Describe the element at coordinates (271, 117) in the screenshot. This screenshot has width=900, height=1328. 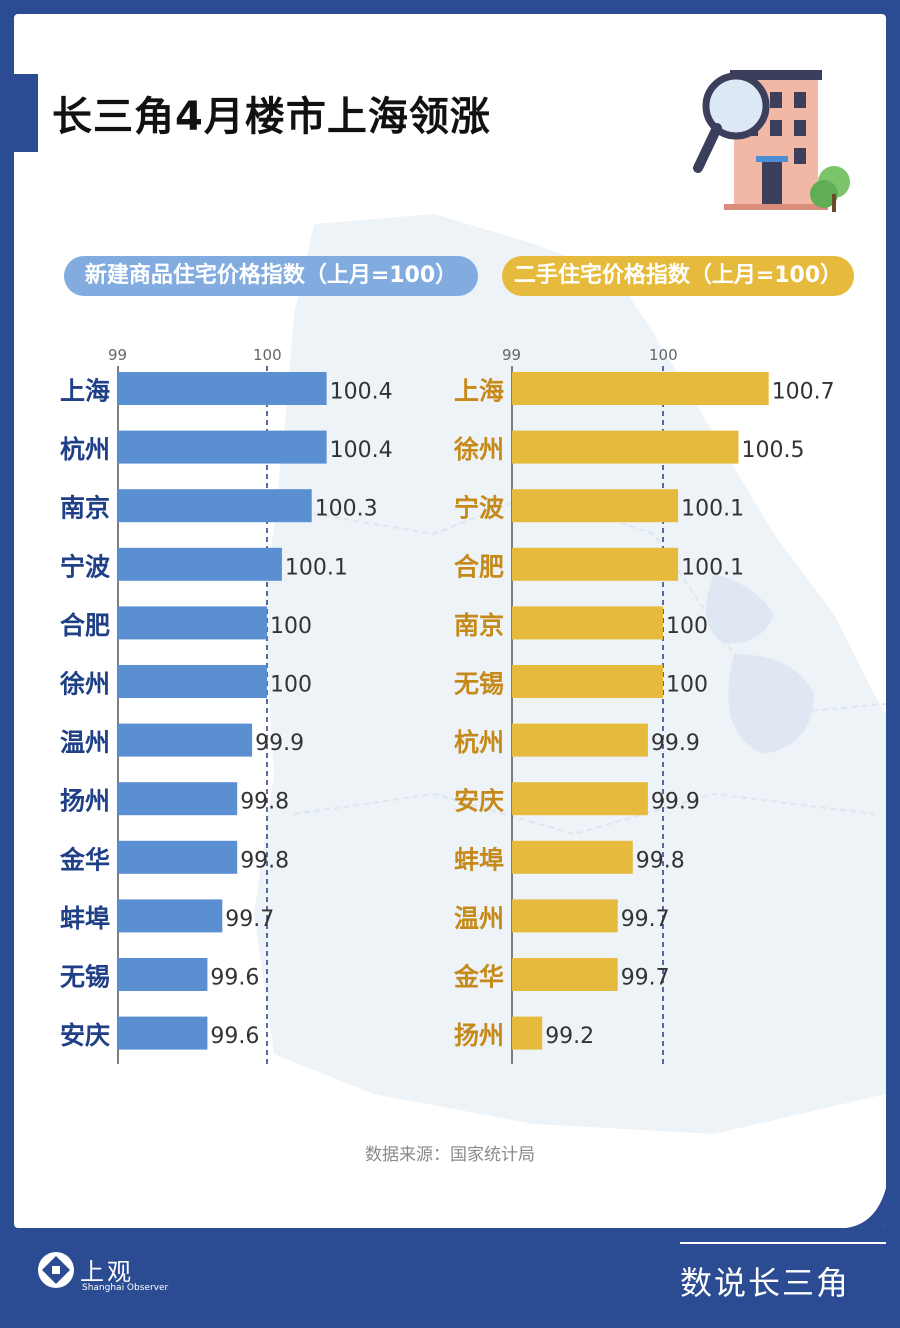
I see `page-title: 长三角4月楼市上海领涨` at that location.